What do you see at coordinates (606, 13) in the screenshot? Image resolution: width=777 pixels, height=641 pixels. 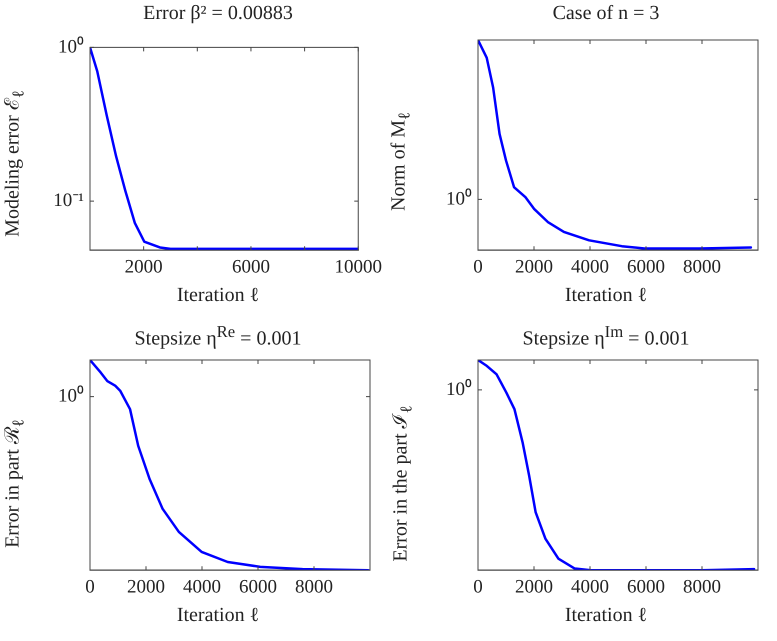 I see `chart-title: Case of n = 3` at bounding box center [606, 13].